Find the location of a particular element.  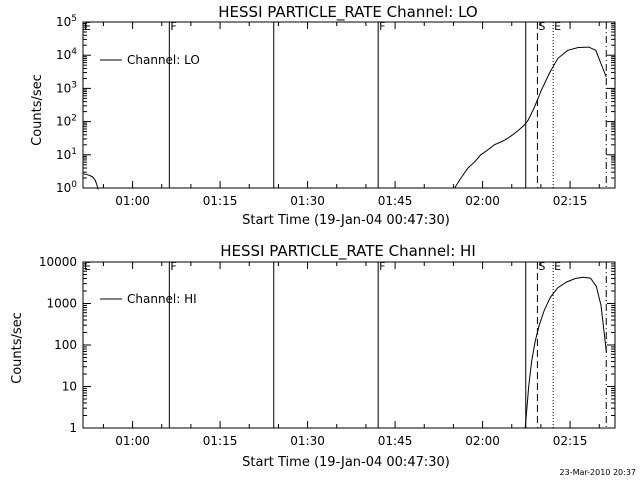

chart-title-hi: HESSI PARTICLE_RATE Channel: HI is located at coordinates (348, 251).